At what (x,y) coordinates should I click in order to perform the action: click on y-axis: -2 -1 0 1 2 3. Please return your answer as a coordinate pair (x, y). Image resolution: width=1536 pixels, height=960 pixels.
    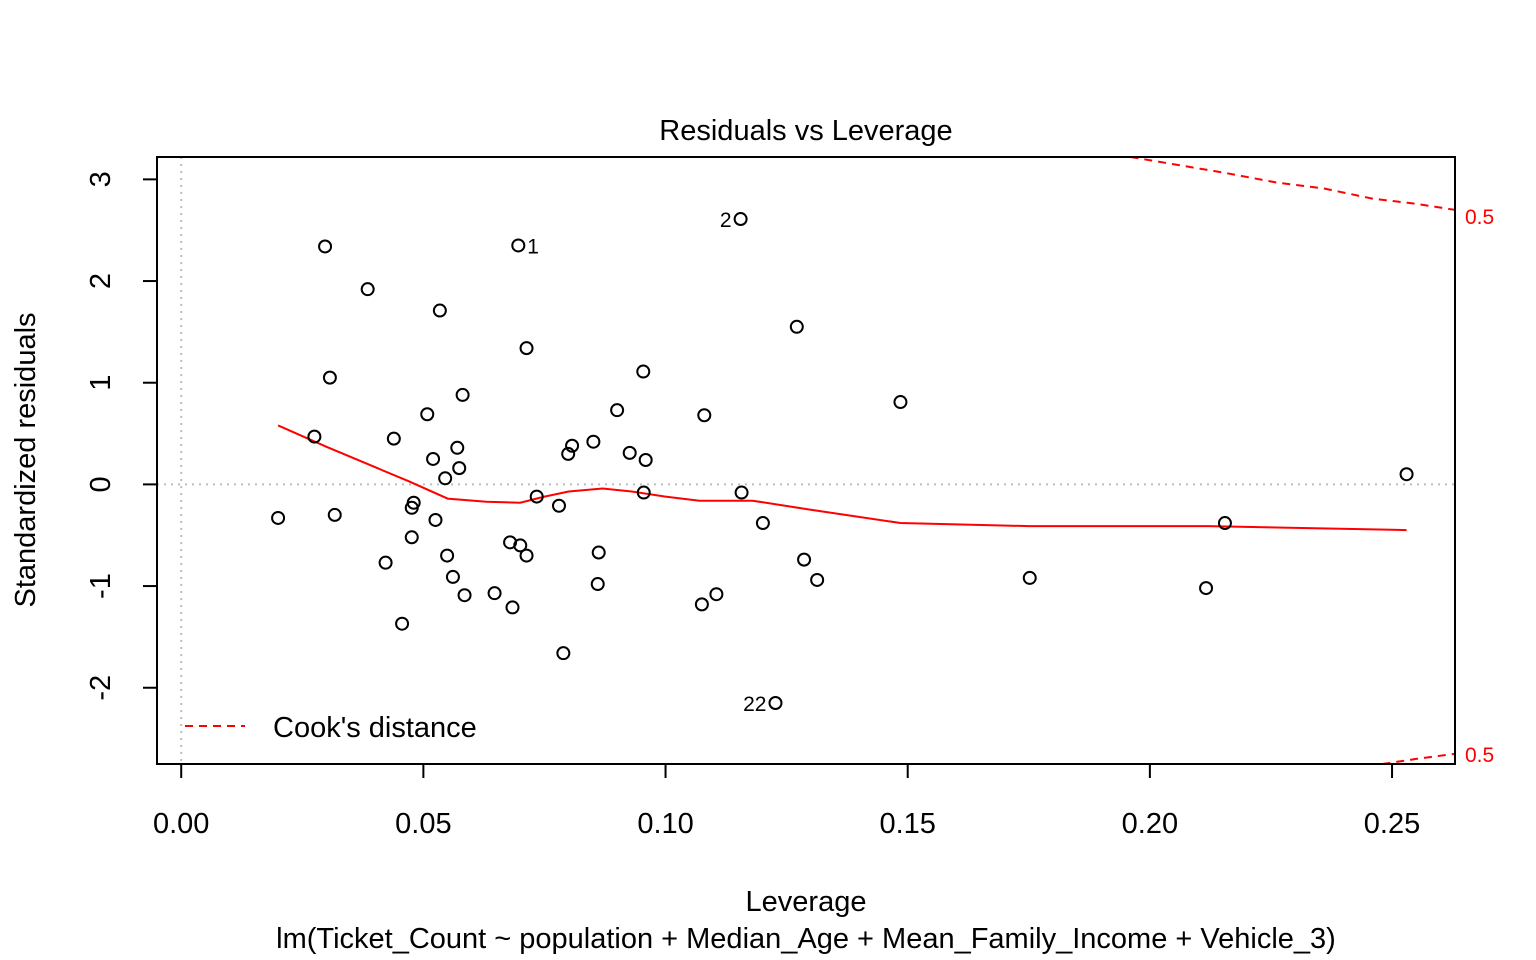
    Looking at the image, I should click on (121, 436).